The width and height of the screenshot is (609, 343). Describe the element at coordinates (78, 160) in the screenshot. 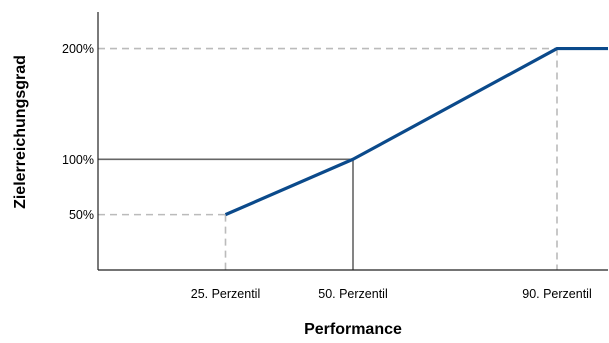

I see `y-tick-label-2: 100%` at that location.